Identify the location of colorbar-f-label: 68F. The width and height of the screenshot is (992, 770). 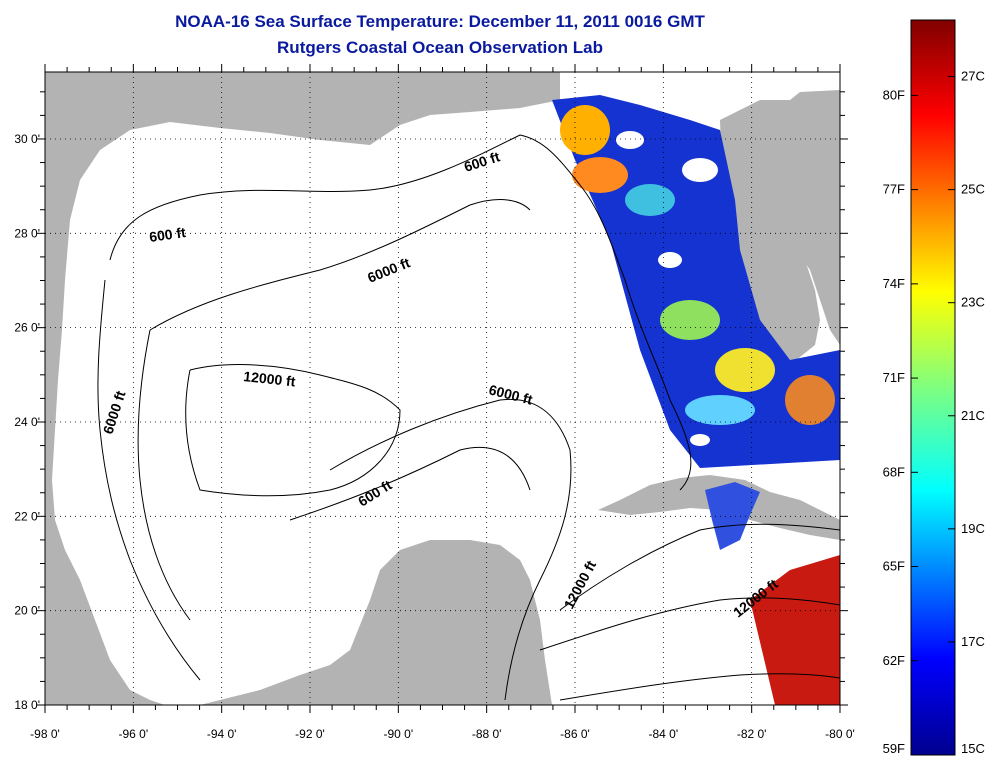
(894, 471).